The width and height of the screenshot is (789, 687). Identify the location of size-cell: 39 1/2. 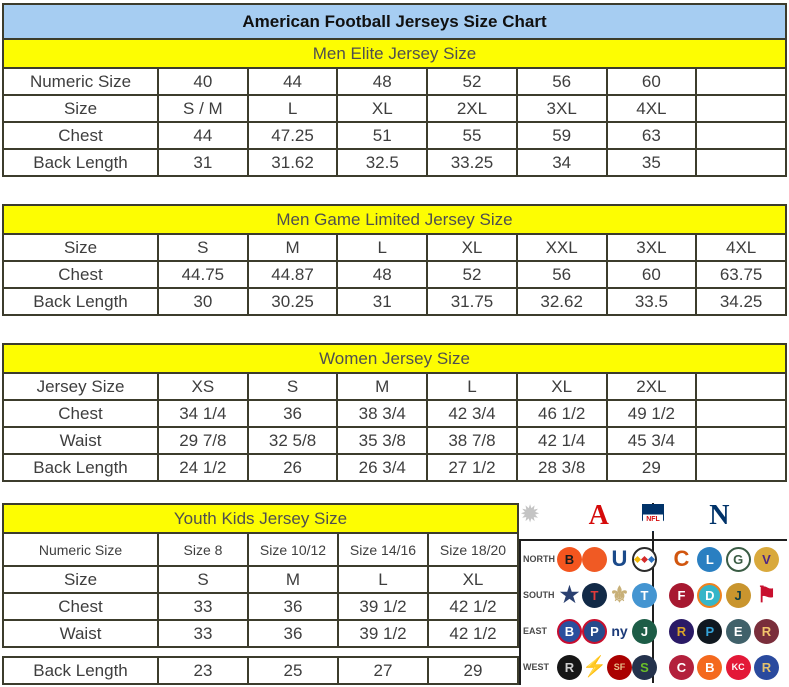
(383, 606).